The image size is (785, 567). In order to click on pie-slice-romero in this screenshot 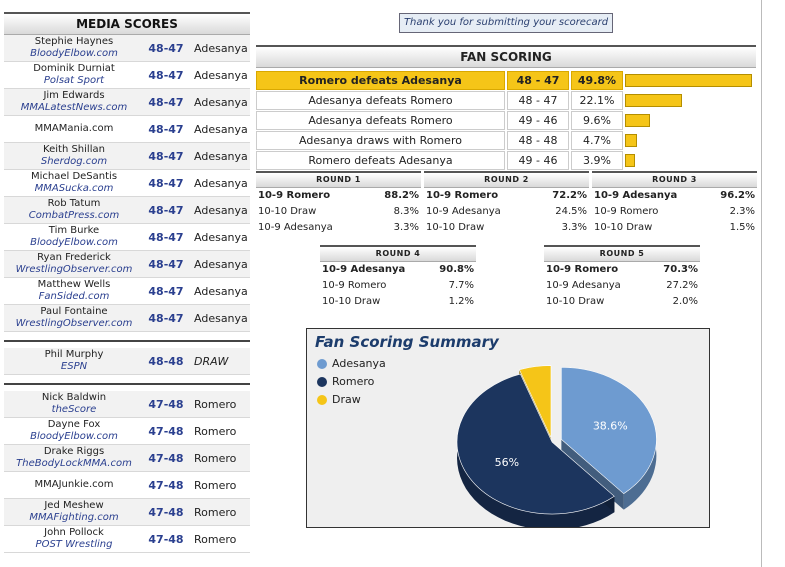, I will do `click(535, 444)`.